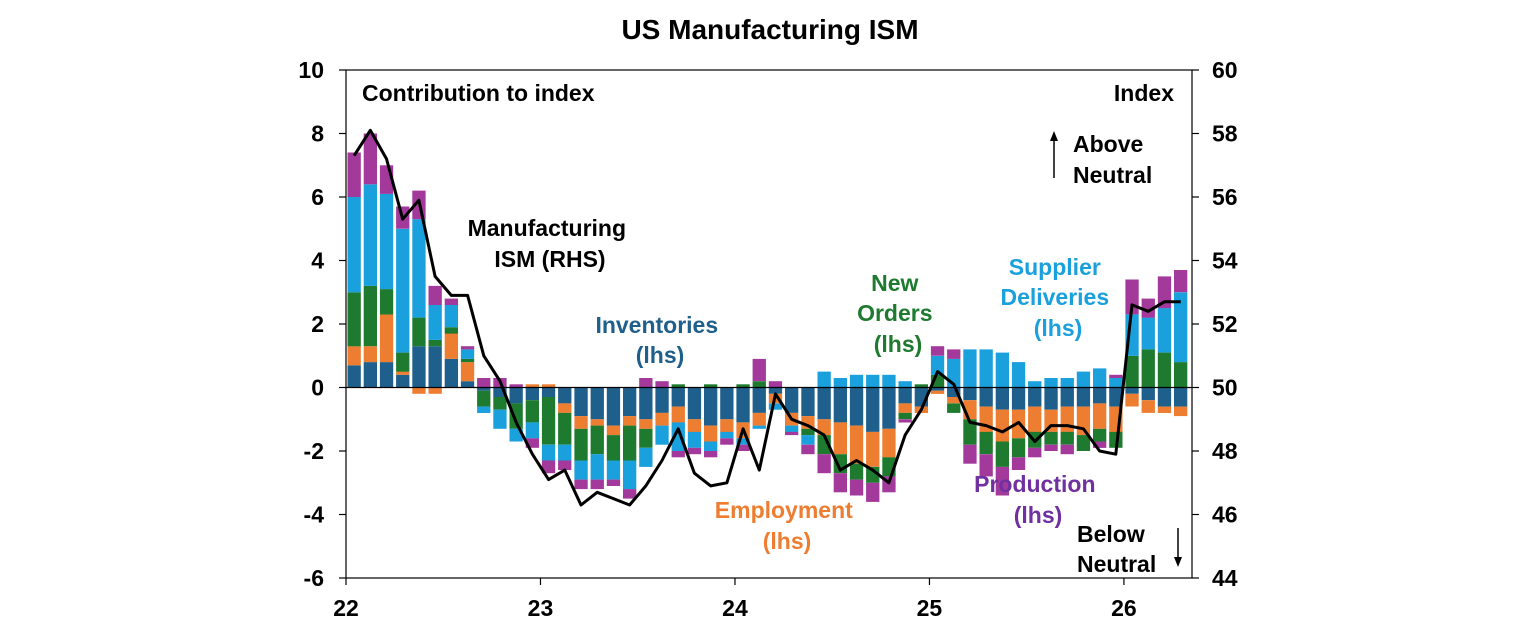  I want to click on right-tick-label: 56, so click(1225, 197).